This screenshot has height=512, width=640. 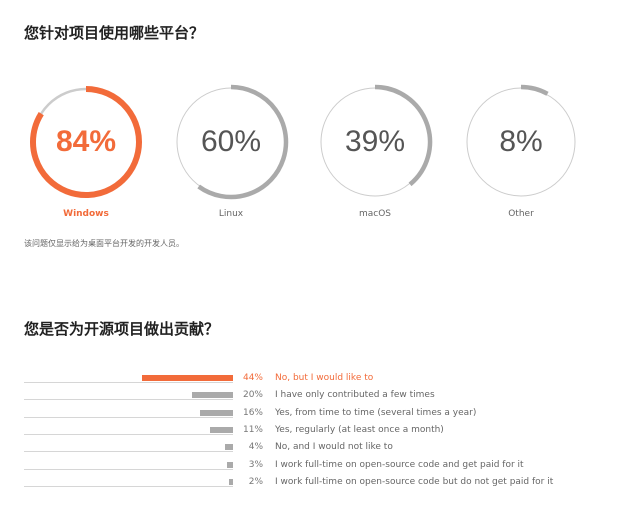 I want to click on bar-percentage: 20%, so click(x=252, y=395).